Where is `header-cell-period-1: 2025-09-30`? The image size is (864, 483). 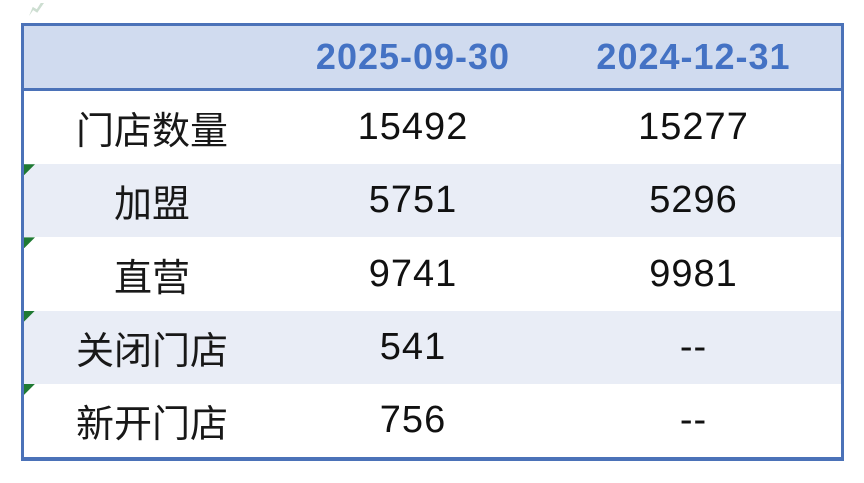
header-cell-period-1: 2025-09-30 is located at coordinates (413, 56).